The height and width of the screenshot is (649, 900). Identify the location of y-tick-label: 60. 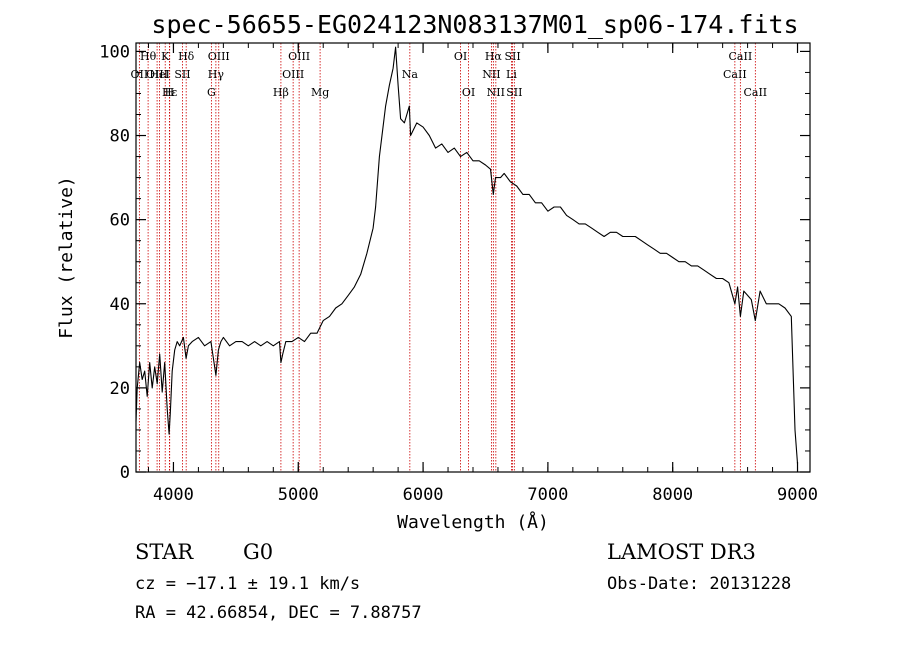
(120, 221).